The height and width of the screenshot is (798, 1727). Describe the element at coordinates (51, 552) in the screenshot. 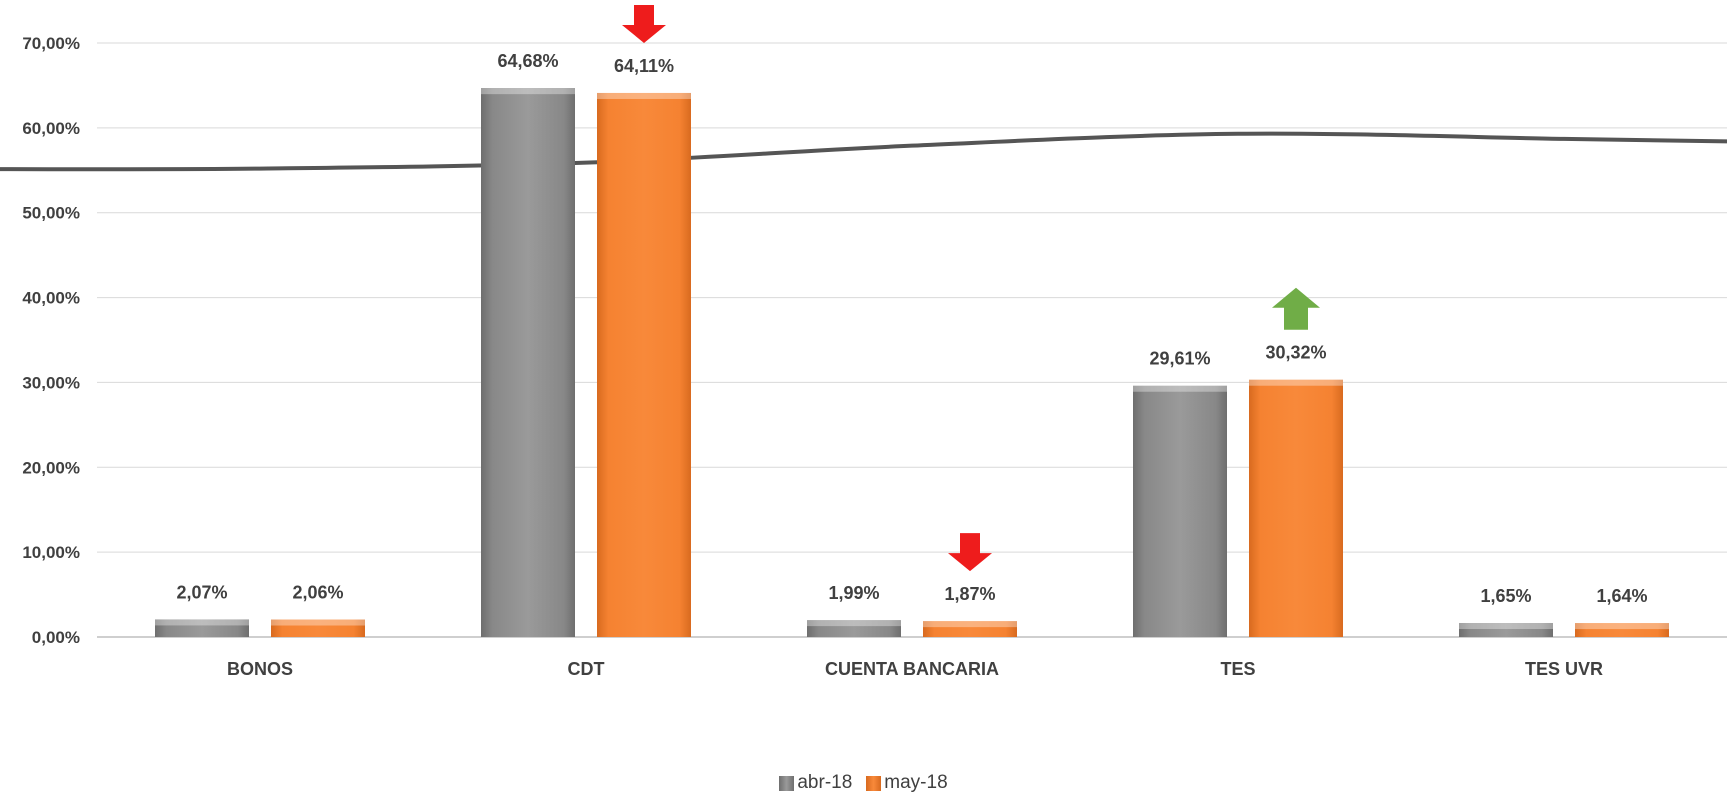

I see `y-tick-label: 10,00%` at that location.